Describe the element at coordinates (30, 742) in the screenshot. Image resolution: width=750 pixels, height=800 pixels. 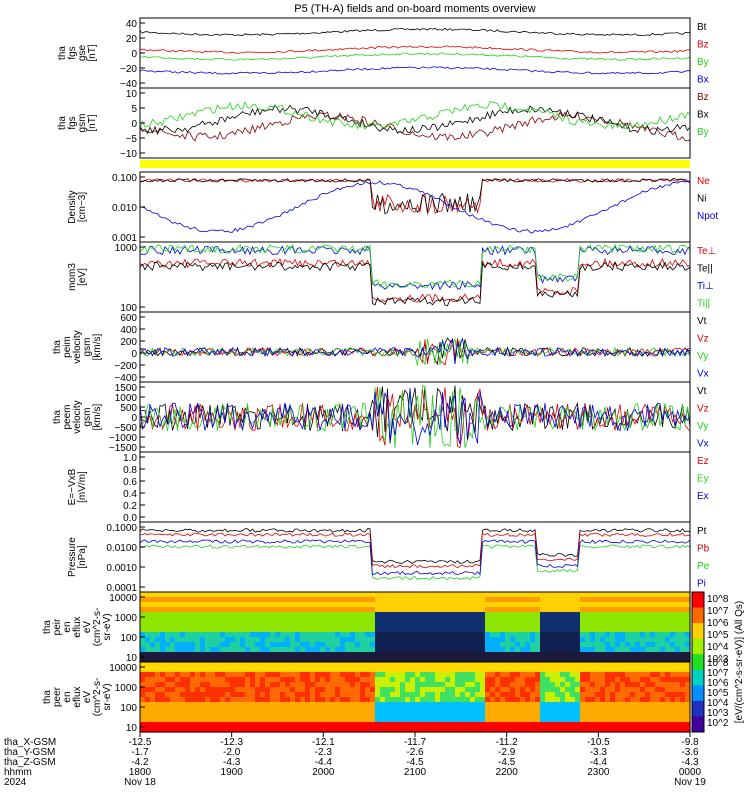
I see `x-row-label: tha_X-GSM` at that location.